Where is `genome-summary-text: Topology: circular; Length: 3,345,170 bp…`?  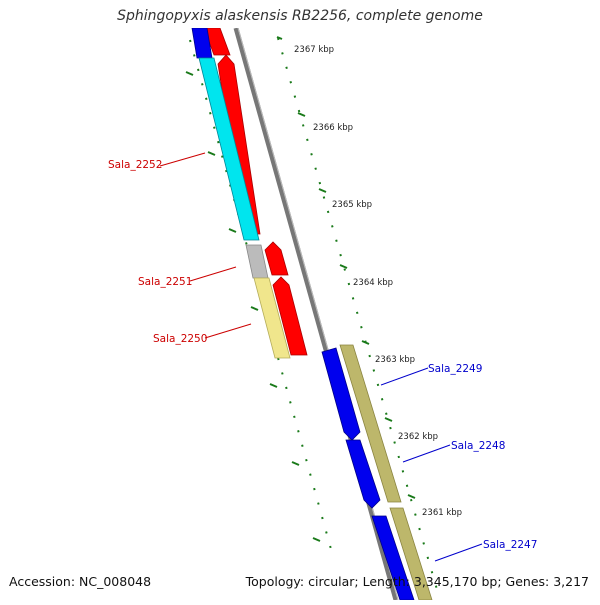 genome-summary-text: Topology: circular; Length: 3,345,170 bp… is located at coordinates (417, 581).